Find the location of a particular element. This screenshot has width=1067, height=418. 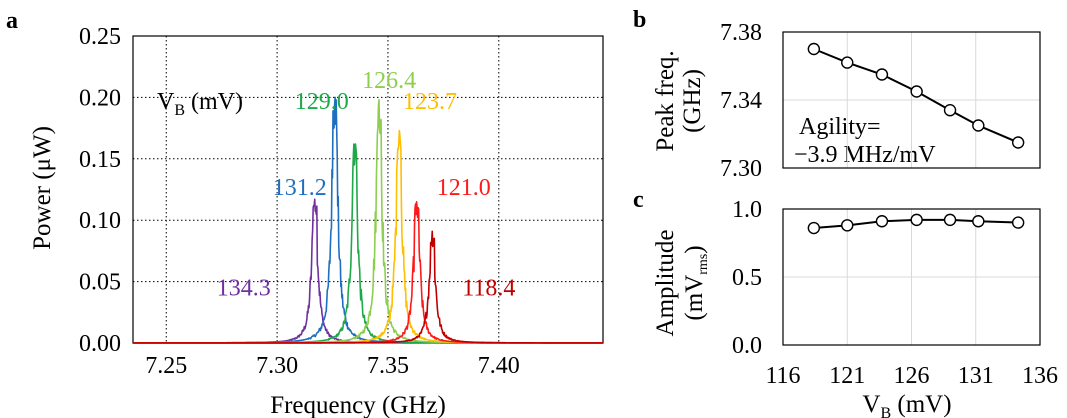

x-tick-label: 136 is located at coordinates (1040, 376).